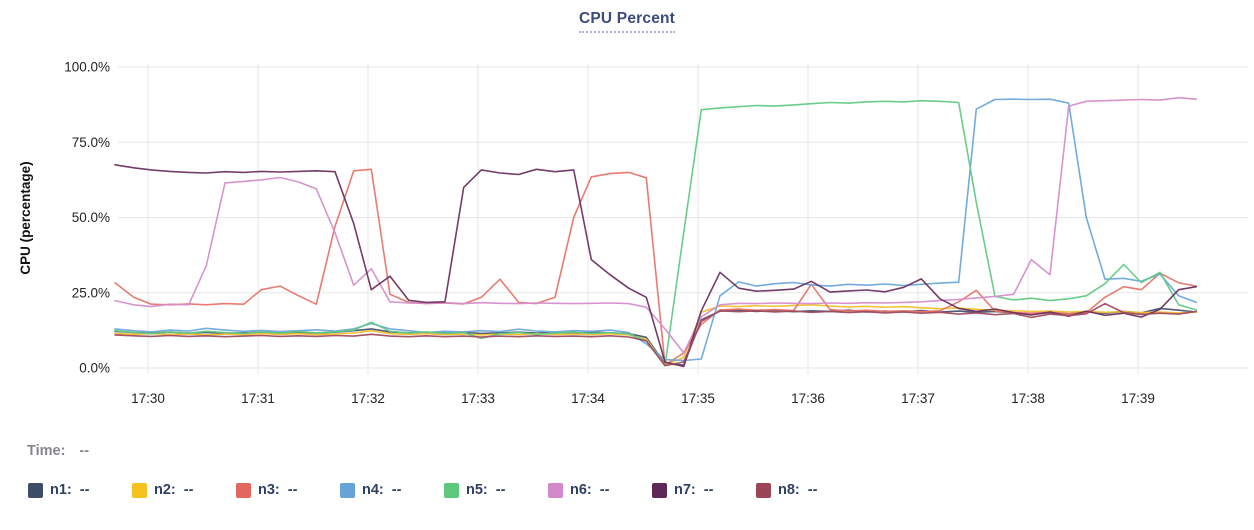 The image size is (1254, 530). What do you see at coordinates (478, 398) in the screenshot?
I see `x-tick-label: 17:33` at bounding box center [478, 398].